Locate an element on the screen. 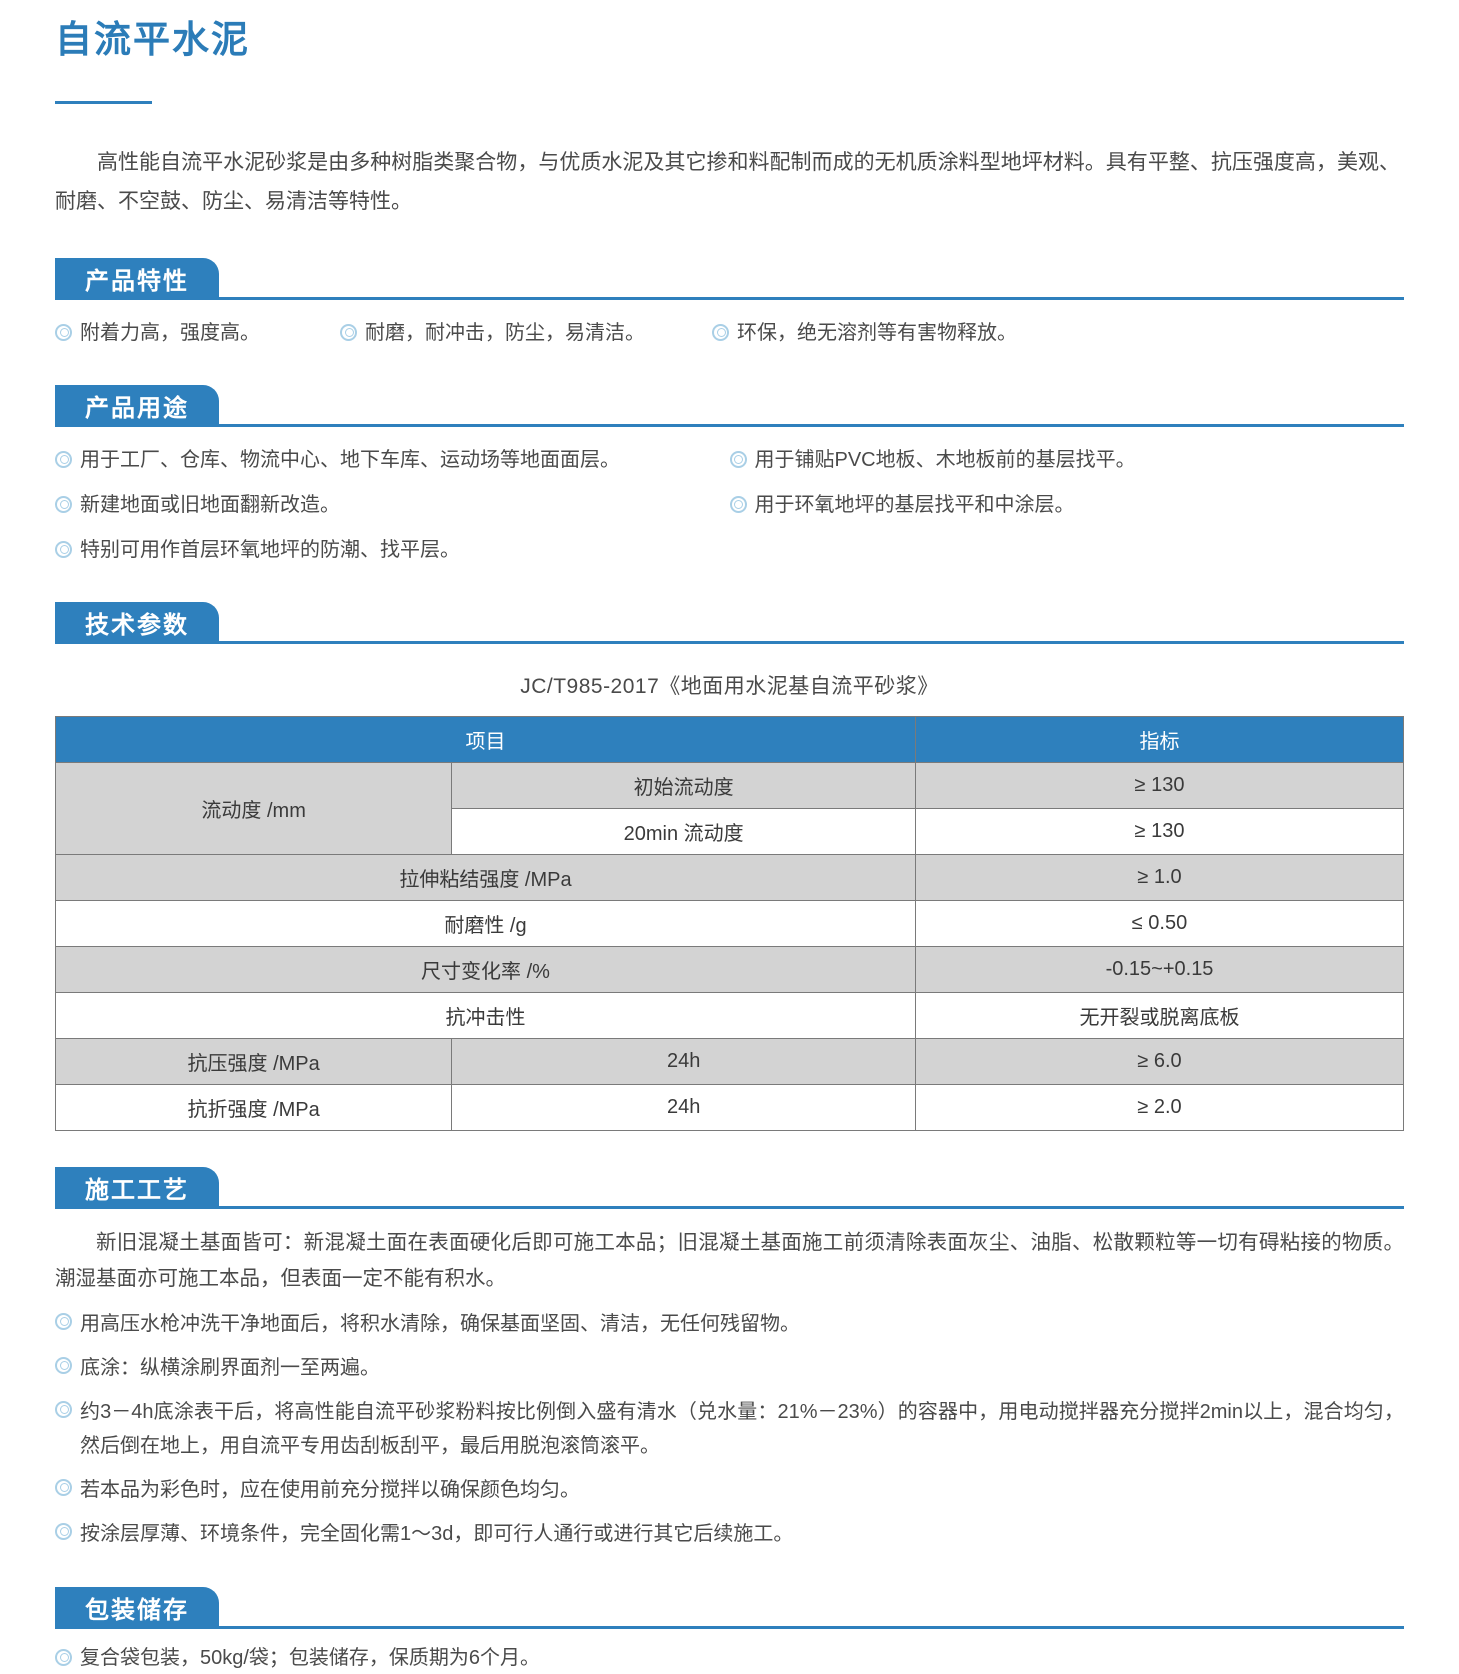 The height and width of the screenshot is (1674, 1459). list-item: 复合袋包装，50kg/袋；包装储存，保质期为6个月。 is located at coordinates (729, 1658).